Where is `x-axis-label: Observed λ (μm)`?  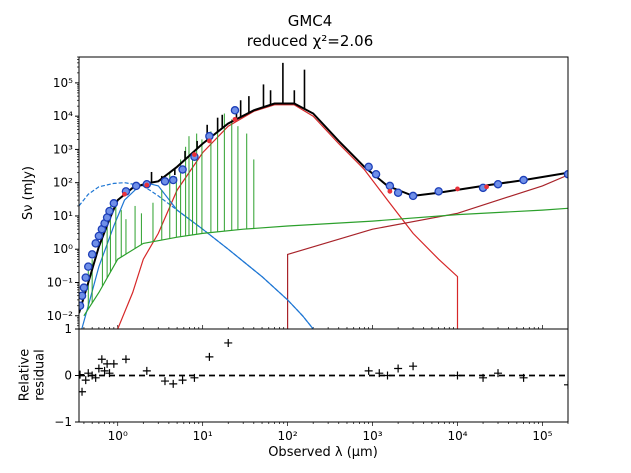 x-axis-label: Observed λ (μm) is located at coordinates (323, 452).